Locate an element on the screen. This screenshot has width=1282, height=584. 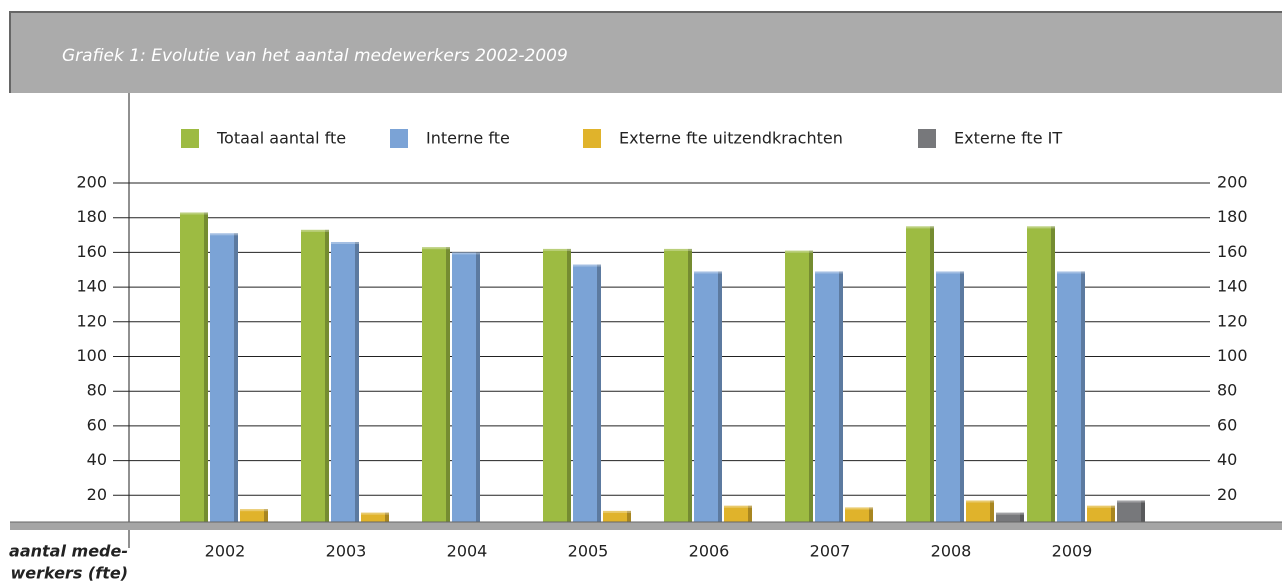
y-tick-label: 60 is located at coordinates (97, 424).